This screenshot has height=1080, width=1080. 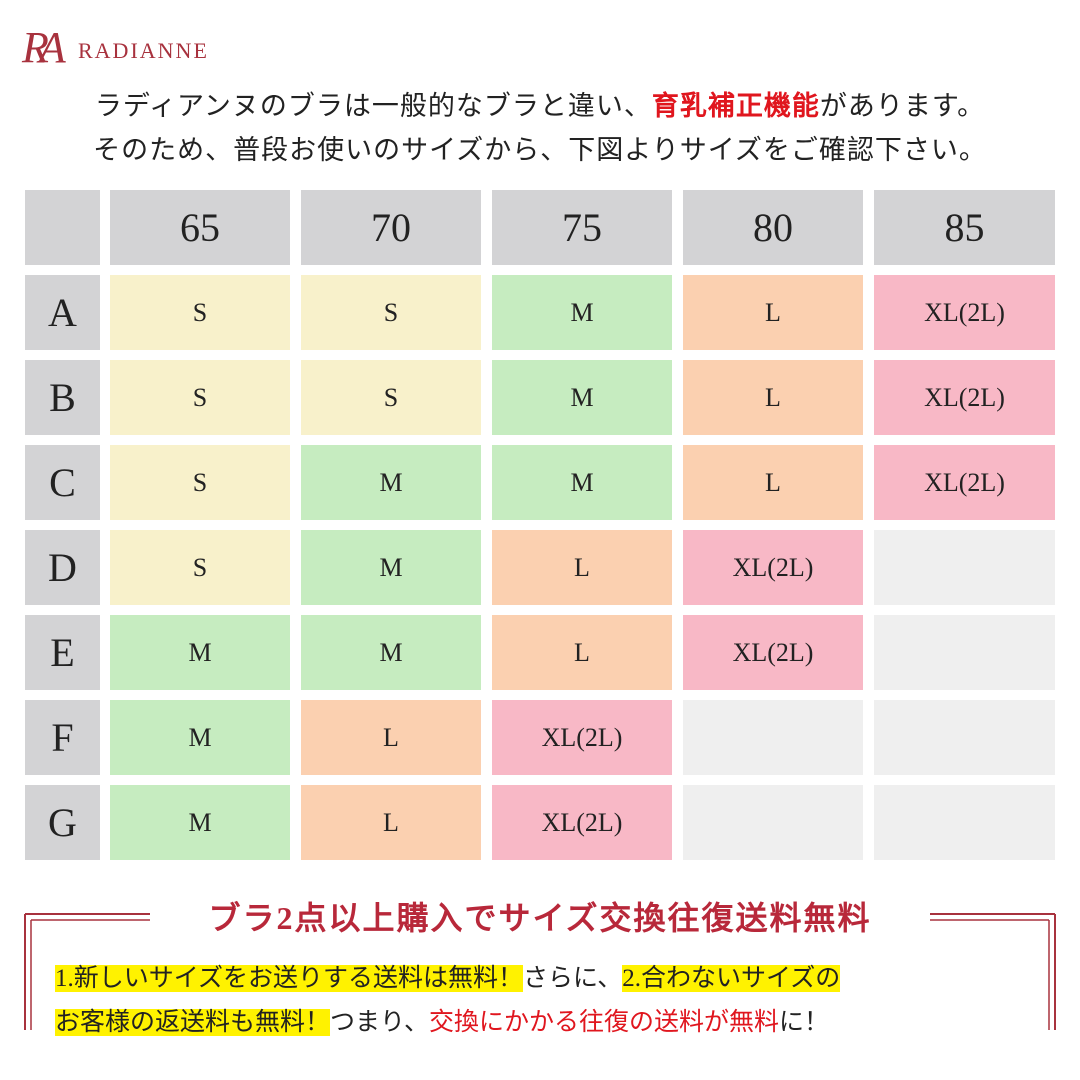 I want to click on notice-line: 1.新しいサイズをお送りする送料は無料！さらに、2.合わないサイズの, so click(x=448, y=976).